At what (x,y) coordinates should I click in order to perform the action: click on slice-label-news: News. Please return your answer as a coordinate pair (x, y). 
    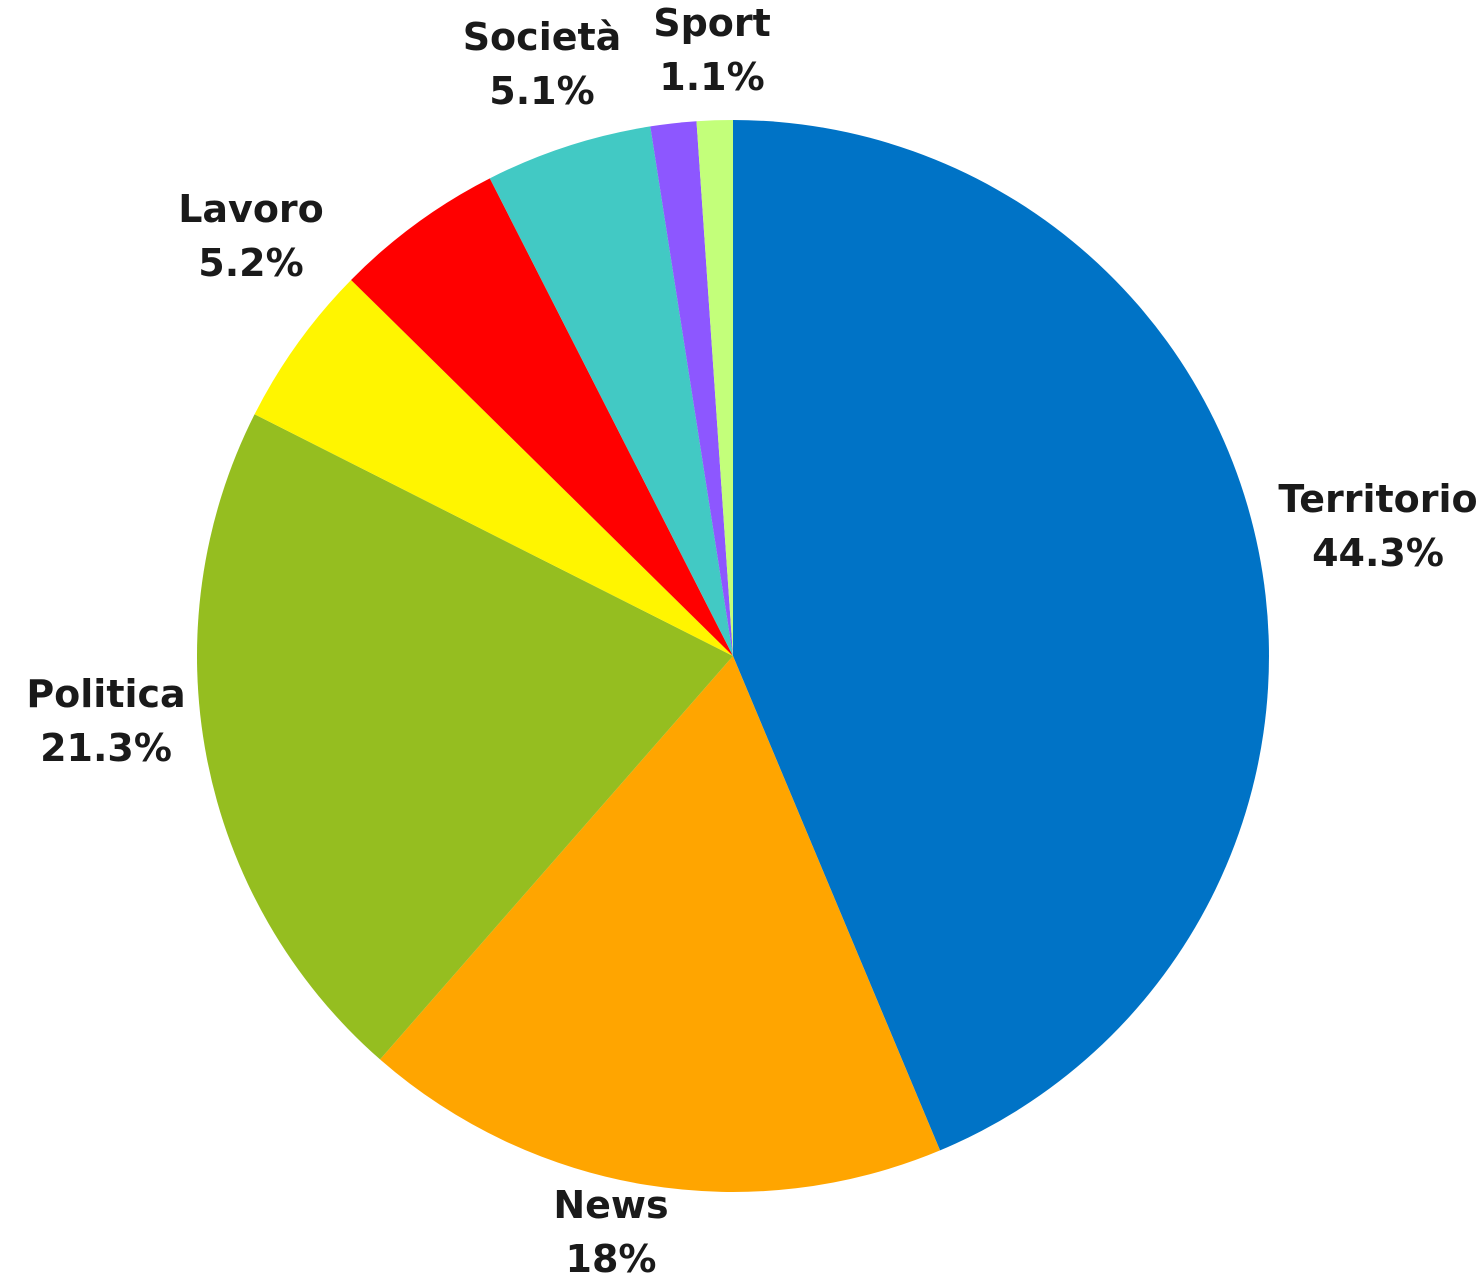
    Looking at the image, I should click on (610, 1205).